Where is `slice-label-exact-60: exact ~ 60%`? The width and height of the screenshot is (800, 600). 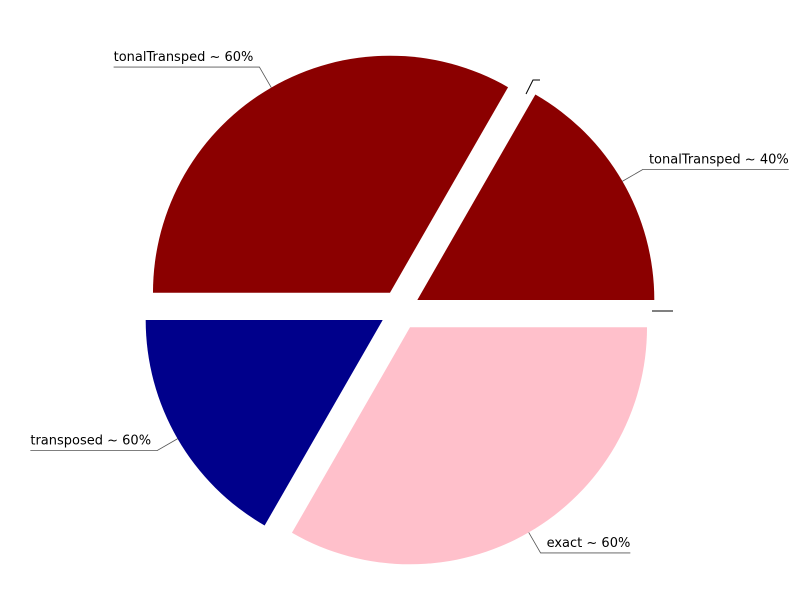 slice-label-exact-60: exact ~ 60% is located at coordinates (589, 543).